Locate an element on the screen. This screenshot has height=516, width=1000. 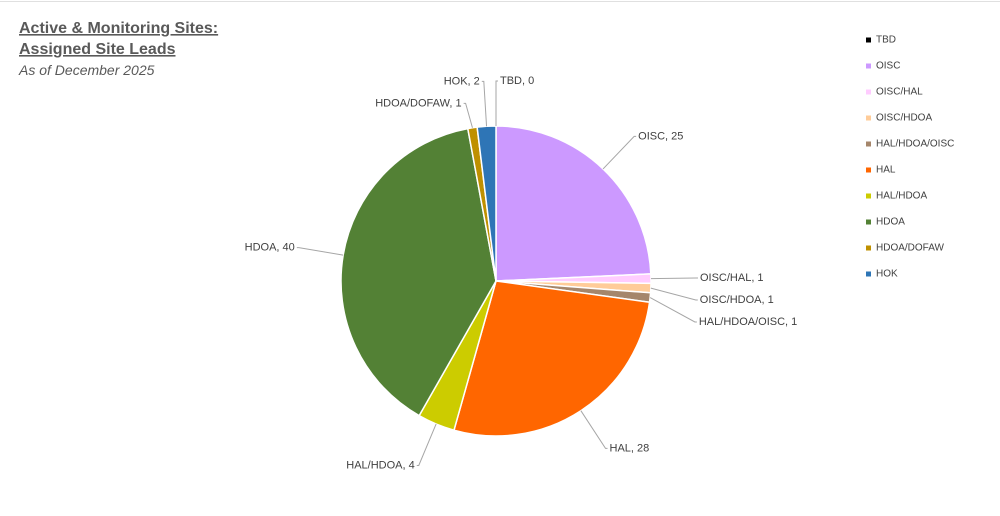
legend-label: TBD is located at coordinates (886, 40).